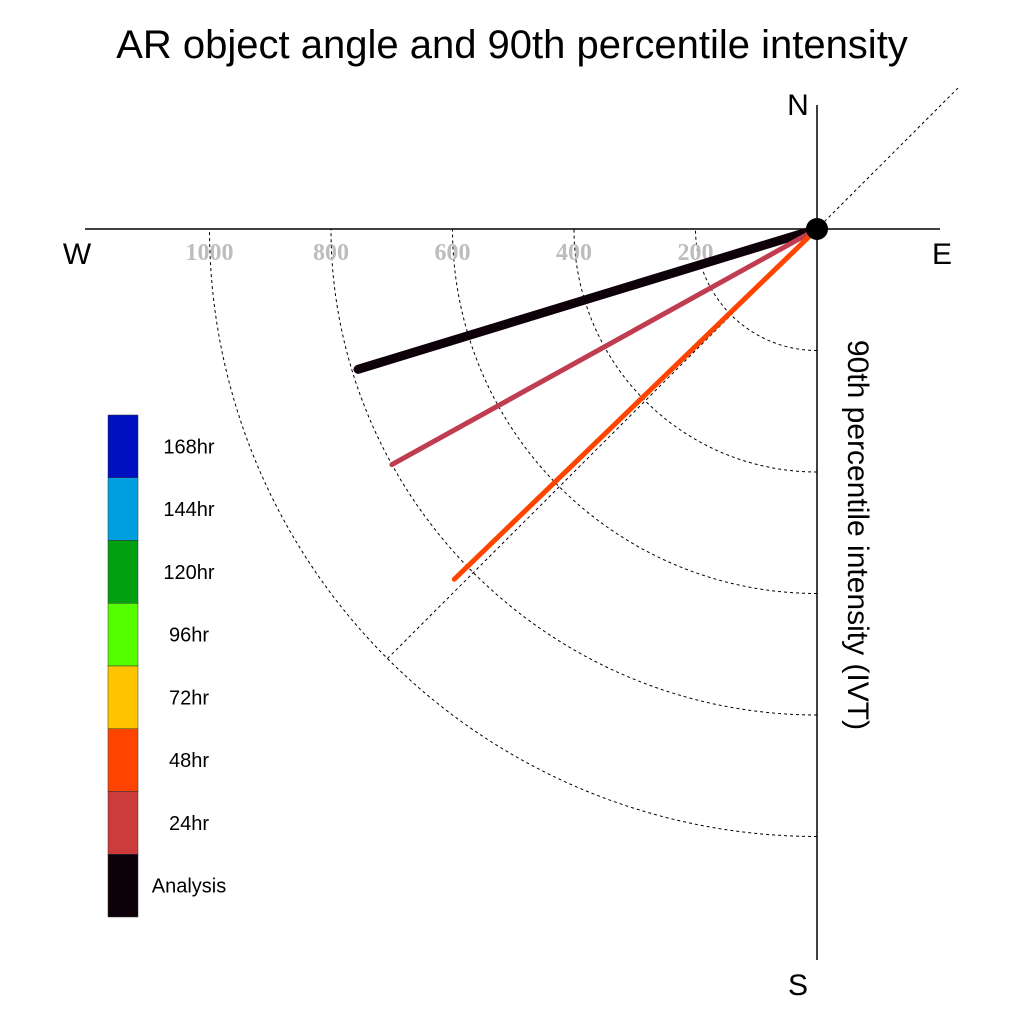 Image resolution: width=1024 pixels, height=1024 pixels. I want to click on legend-label-24hr: 24hr, so click(189, 824).